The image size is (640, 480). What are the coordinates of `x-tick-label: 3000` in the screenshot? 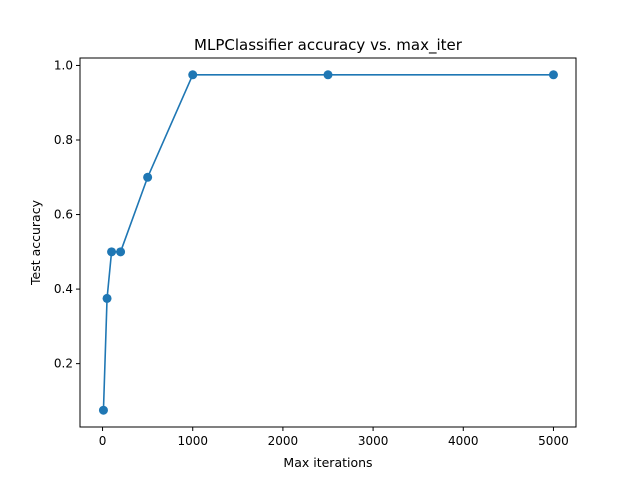 It's located at (373, 441).